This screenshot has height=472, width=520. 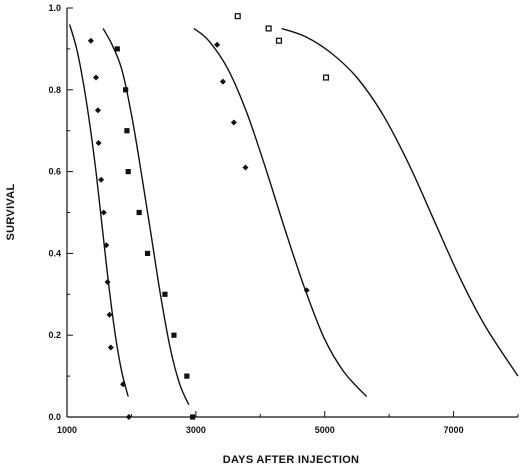 What do you see at coordinates (454, 430) in the screenshot?
I see `x-tick-label: 7000` at bounding box center [454, 430].